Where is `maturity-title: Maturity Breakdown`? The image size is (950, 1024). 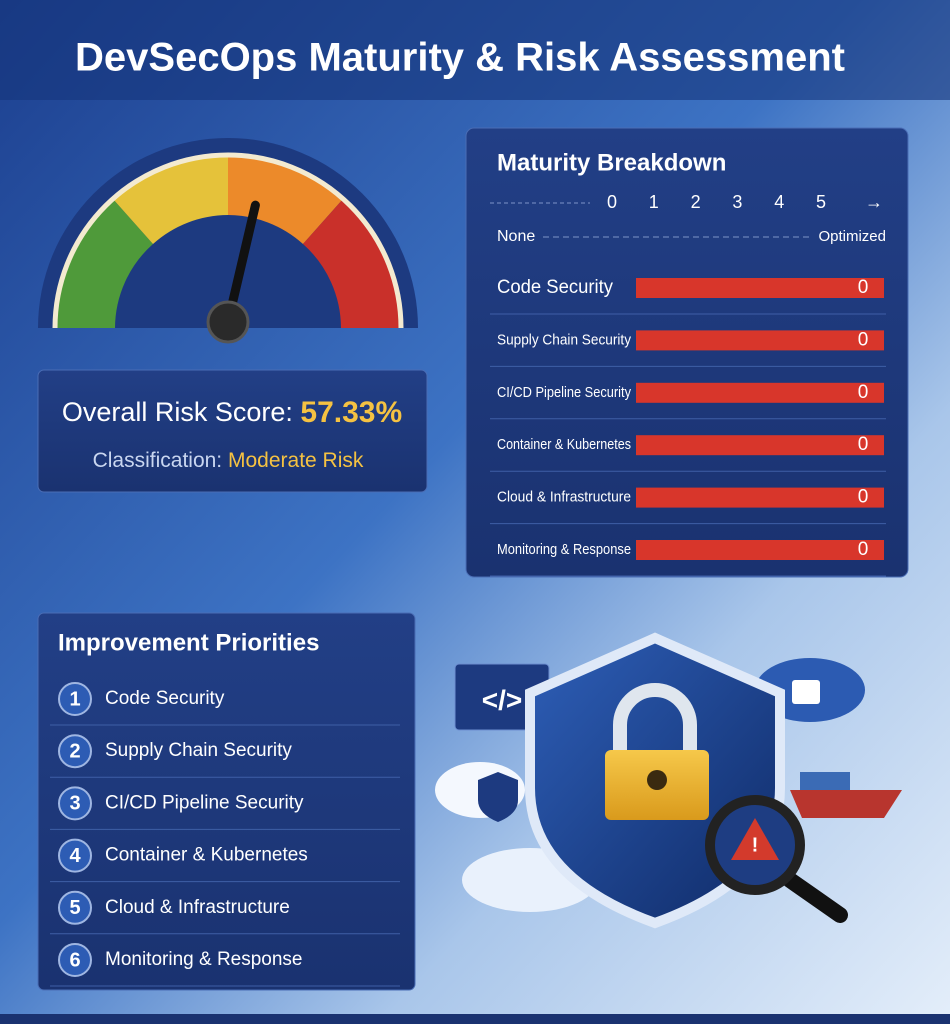
maturity-title: Maturity Breakdown is located at coordinates (611, 162).